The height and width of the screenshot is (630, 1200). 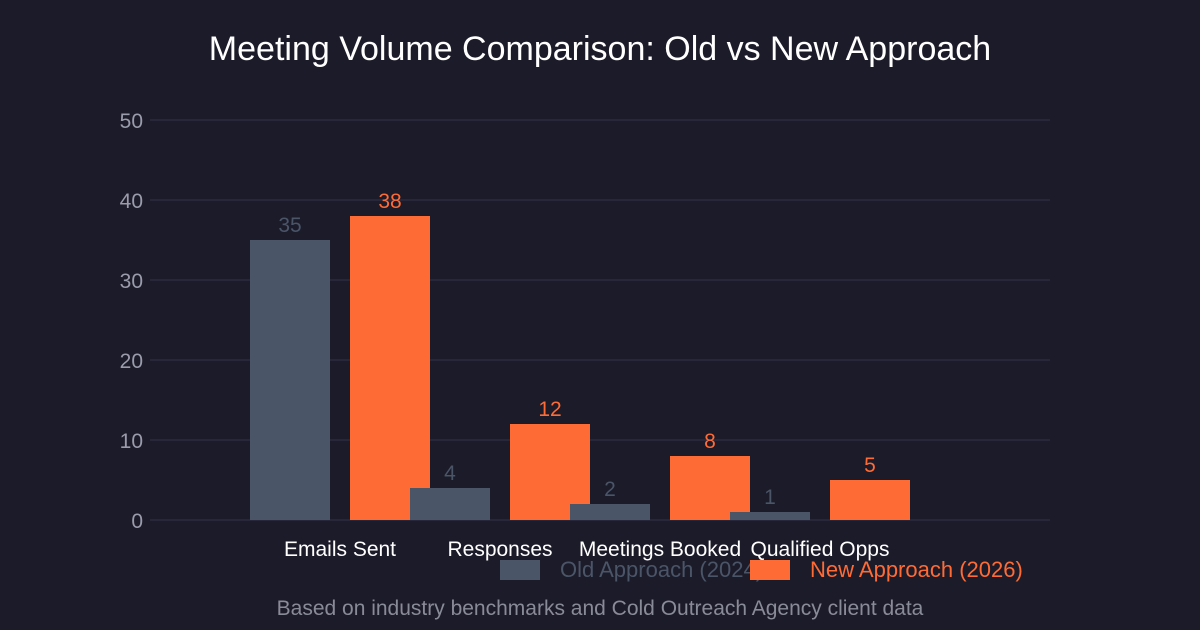 What do you see at coordinates (131, 441) in the screenshot?
I see `y-tick-label: 10` at bounding box center [131, 441].